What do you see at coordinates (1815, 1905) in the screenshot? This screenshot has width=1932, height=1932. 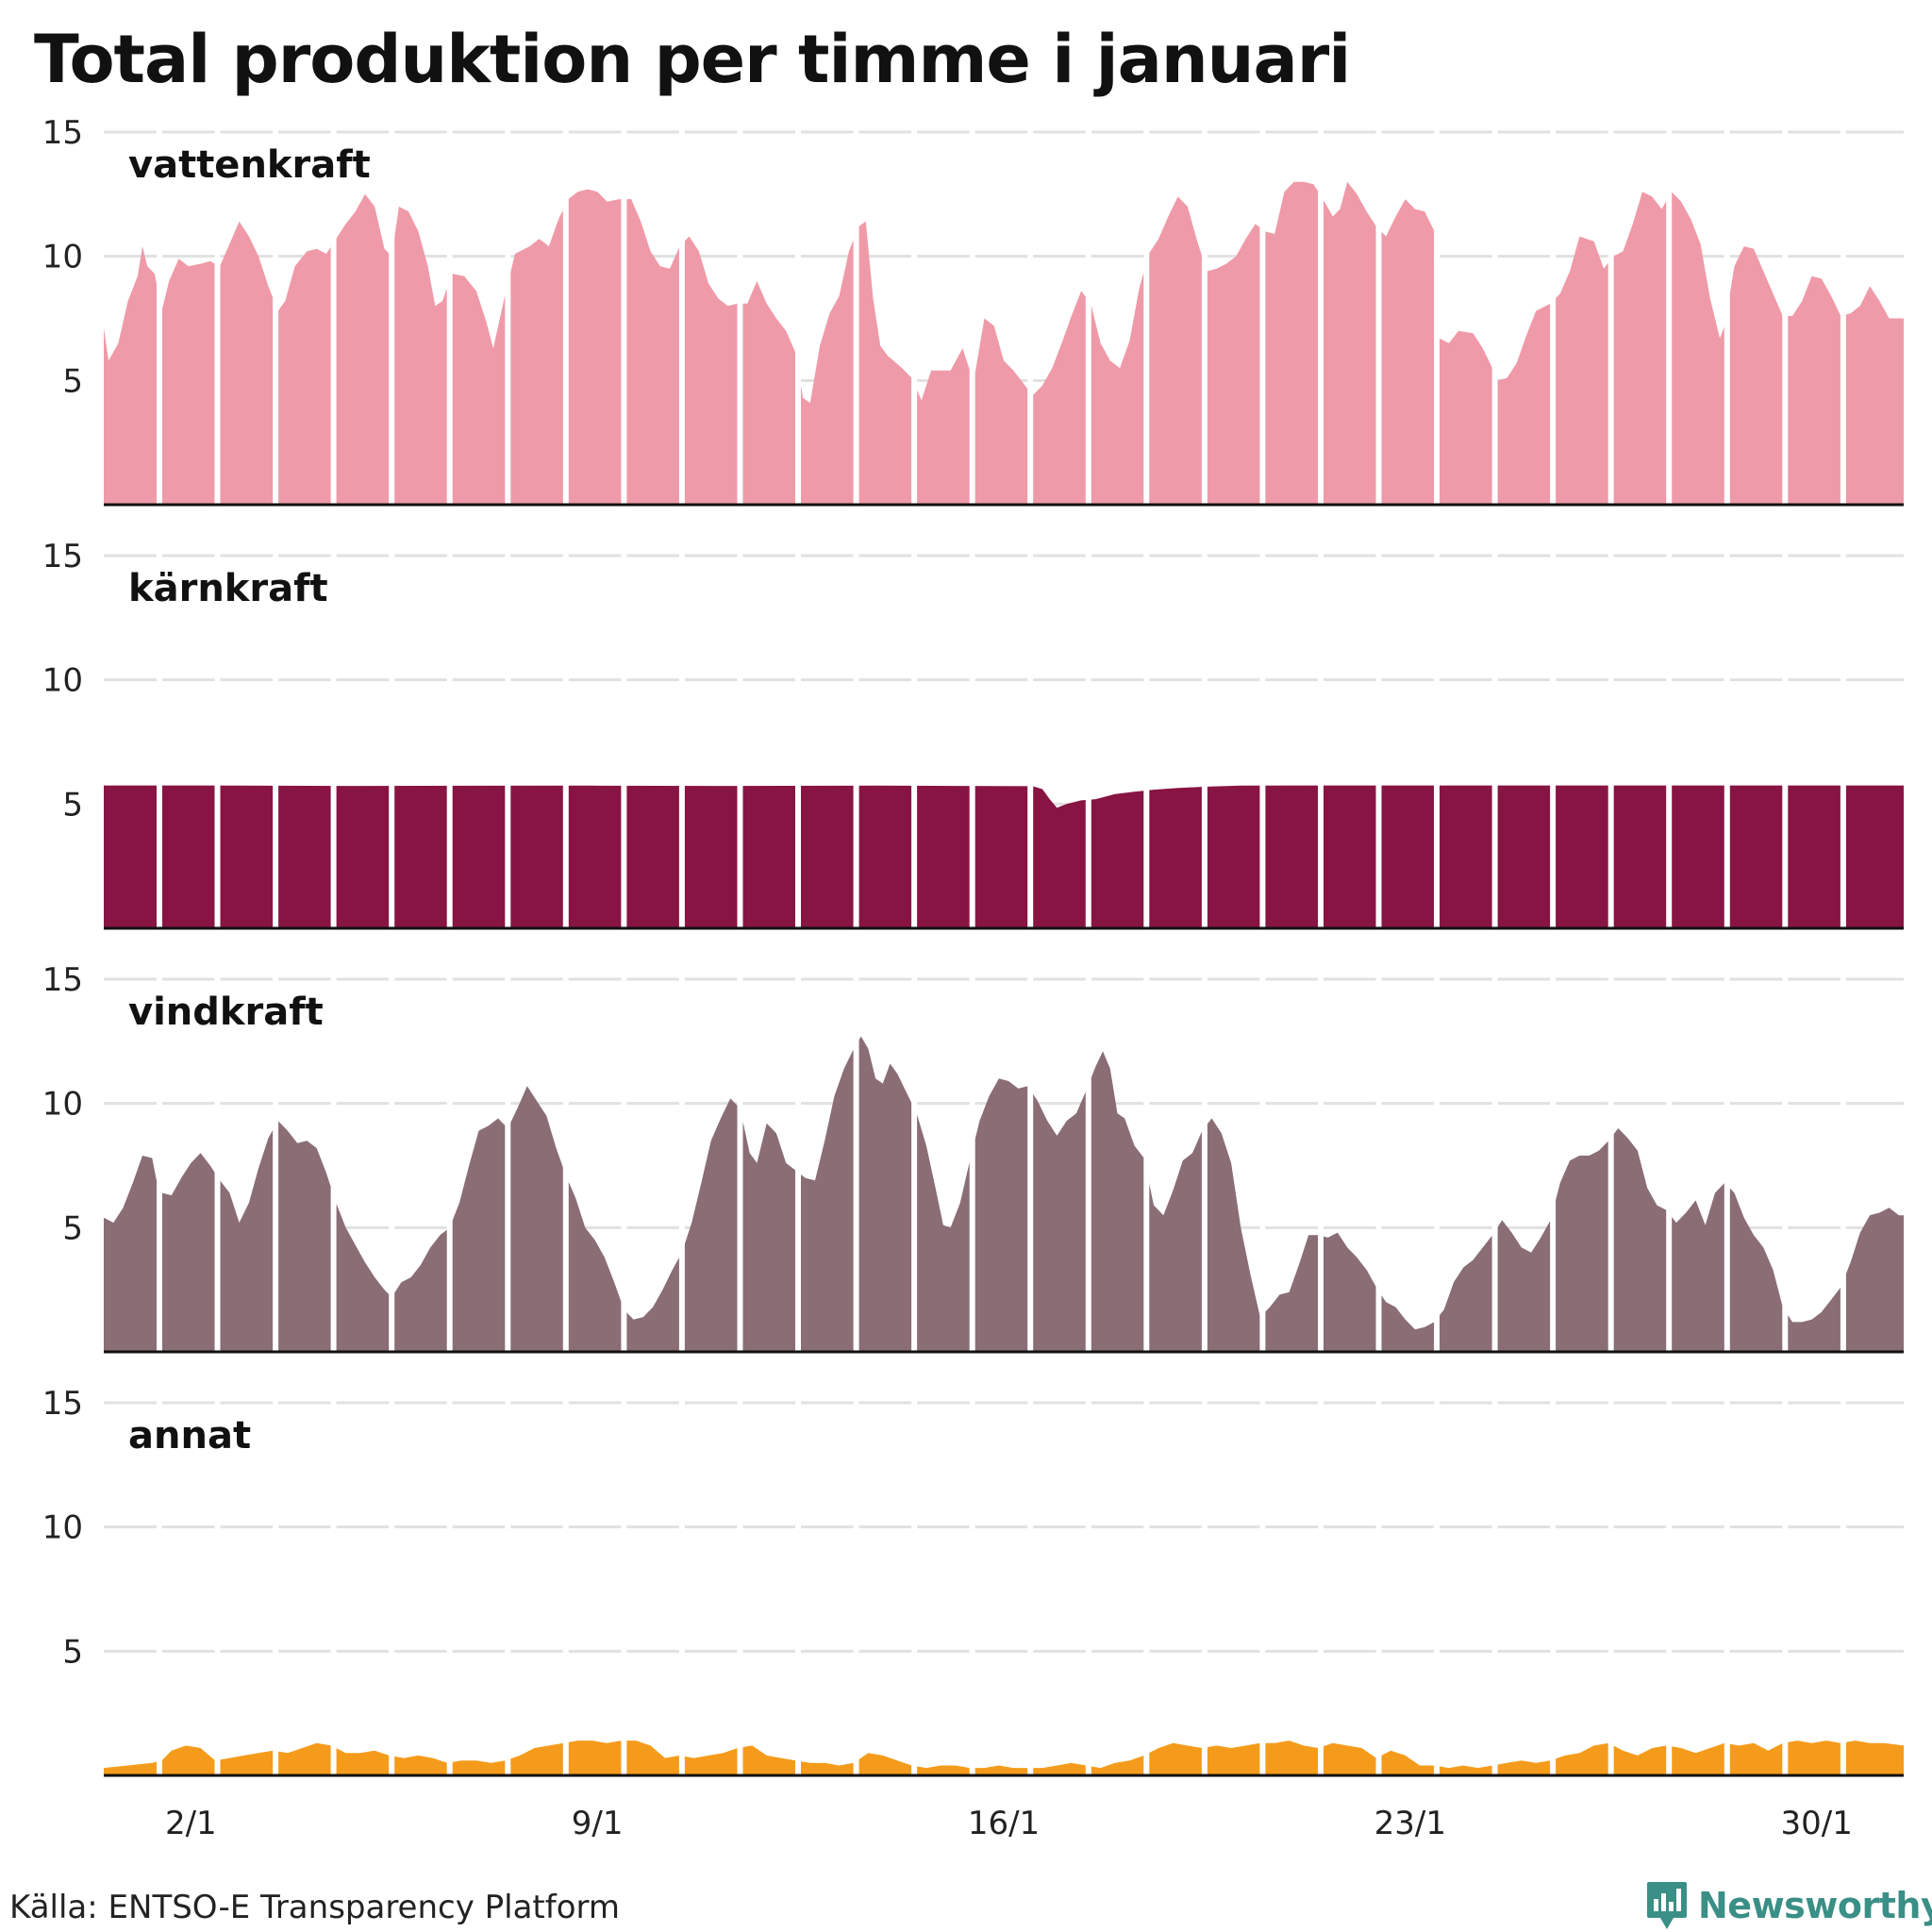 I see `brand-name: Newsworthy` at bounding box center [1815, 1905].